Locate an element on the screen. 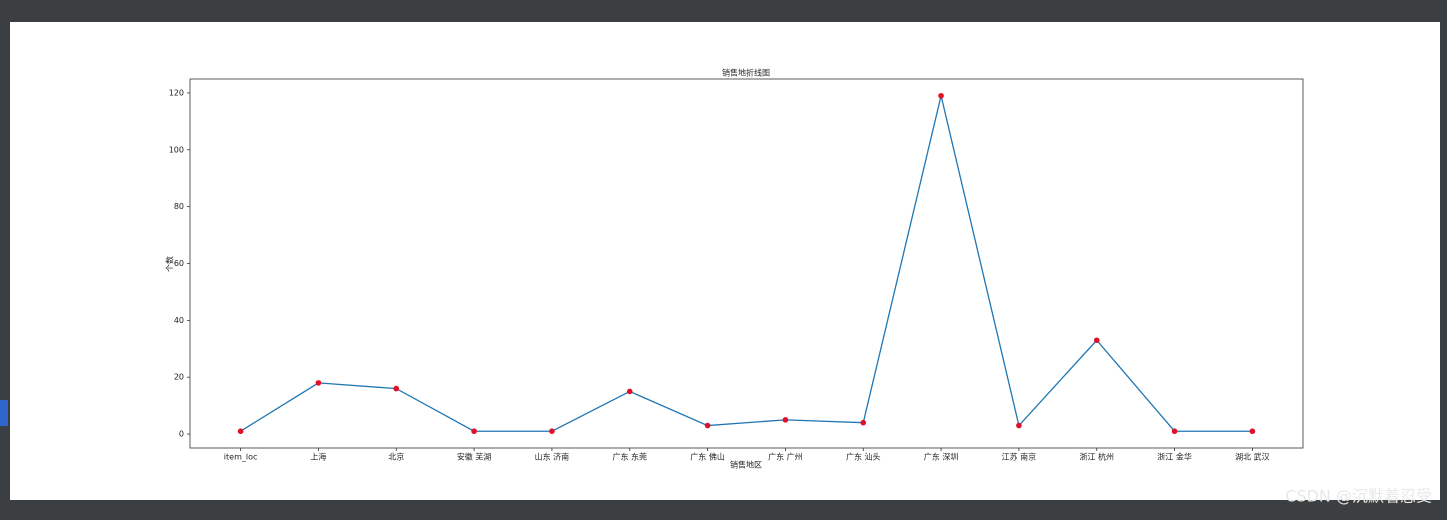 The height and width of the screenshot is (520, 1447). x-tick-label: 广东 佛山 is located at coordinates (707, 457).